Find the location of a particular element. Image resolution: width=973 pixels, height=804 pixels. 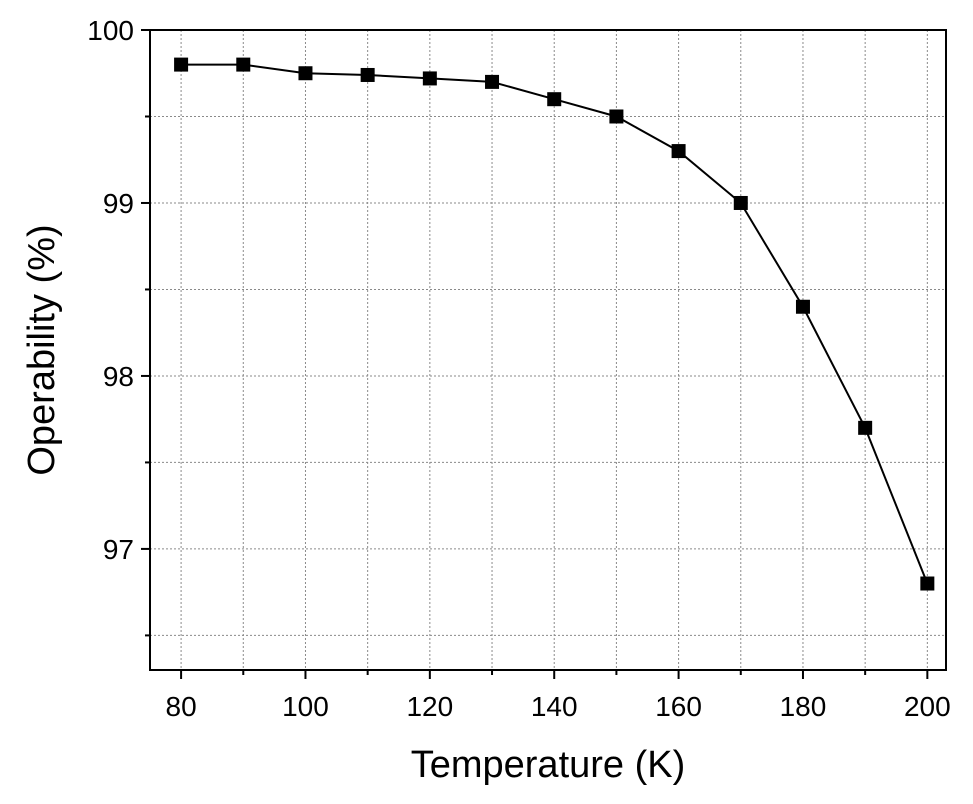

x-axis-title: Temperature (K) is located at coordinates (548, 765).